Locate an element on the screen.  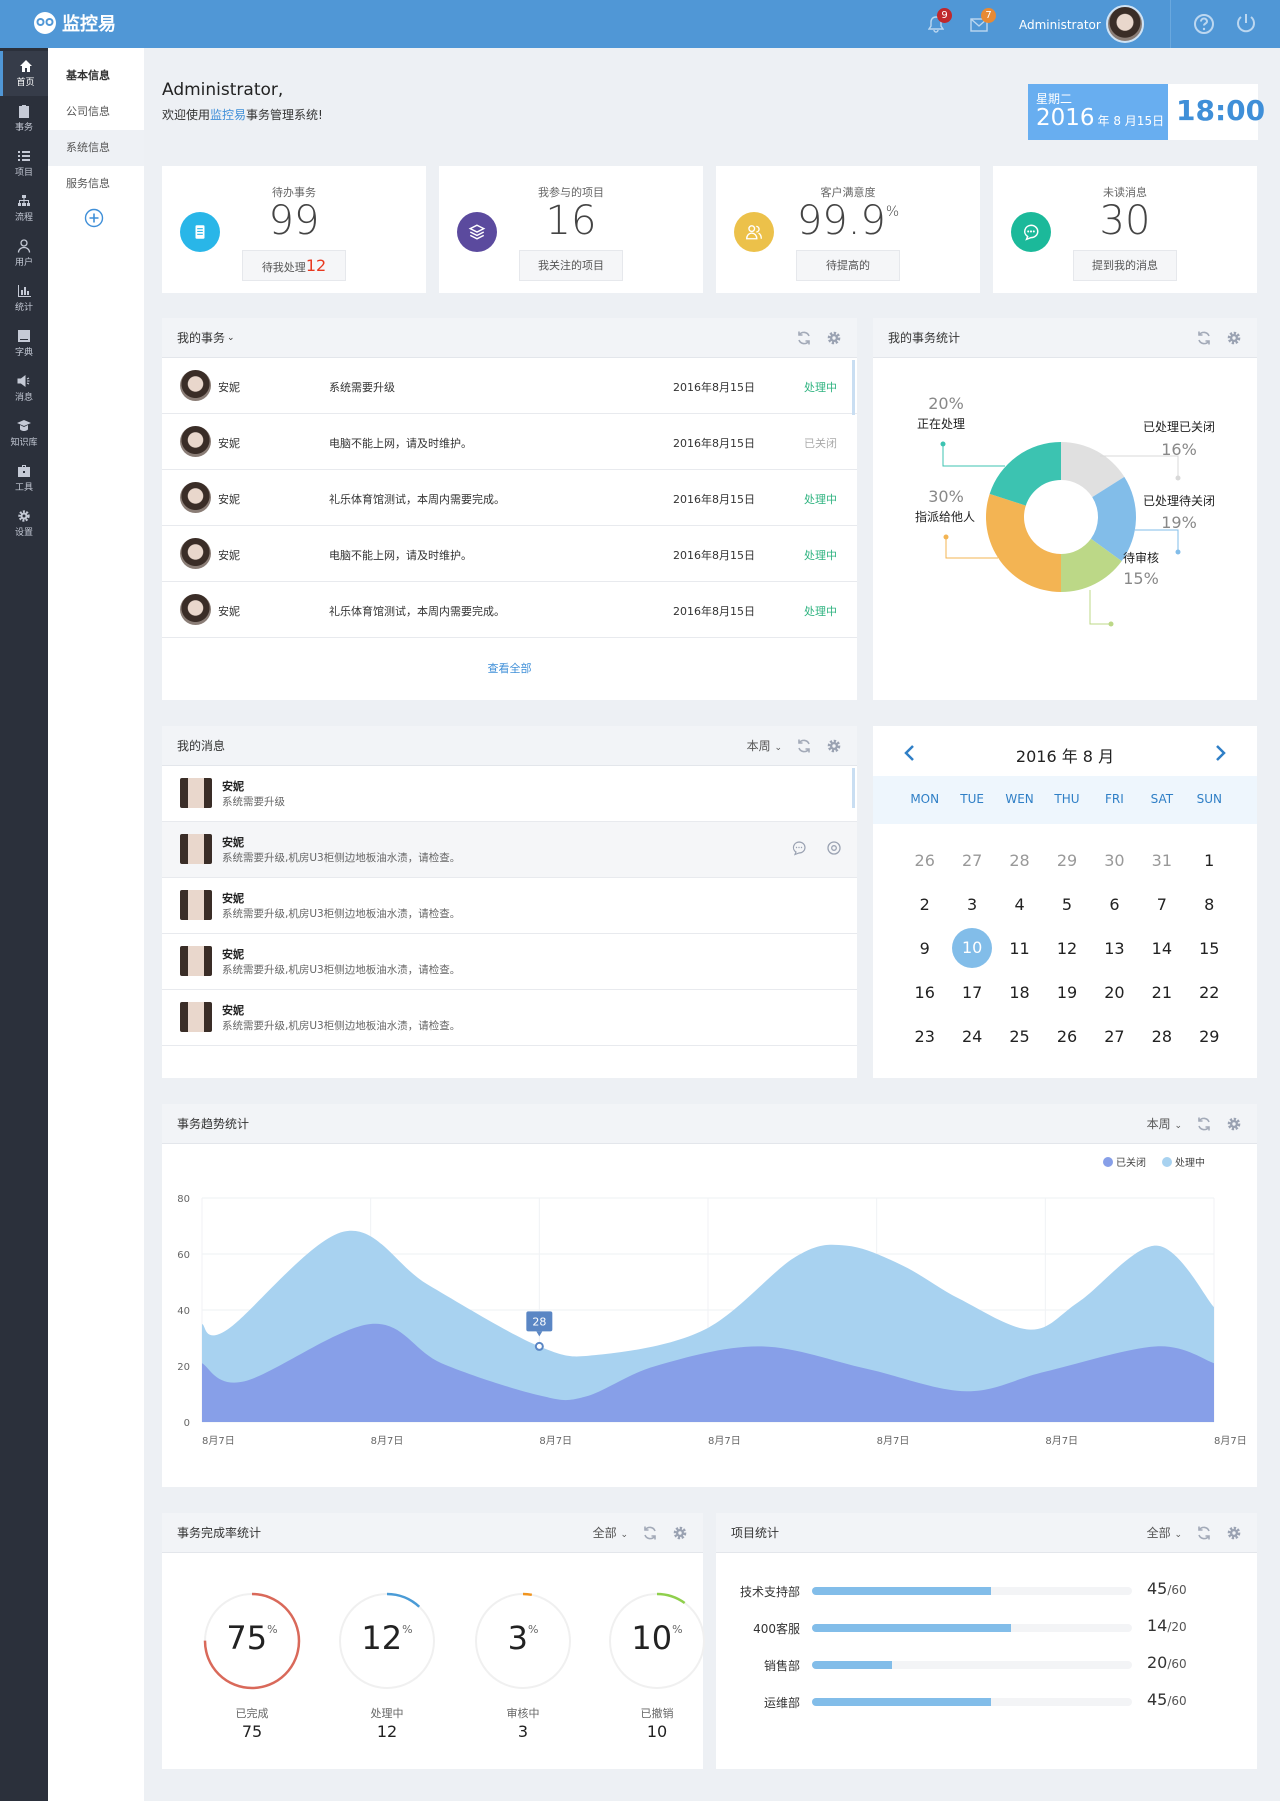
calendar-day: 7 is located at coordinates (1161, 904).